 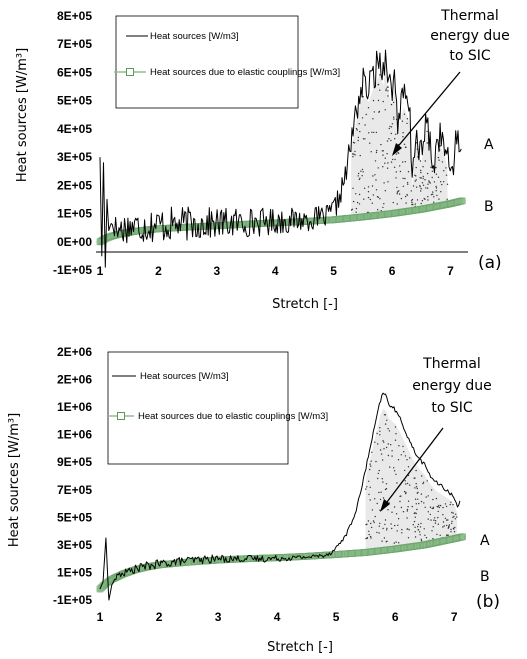 What do you see at coordinates (74, 572) in the screenshot?
I see `y-tick-label: 1E+05` at bounding box center [74, 572].